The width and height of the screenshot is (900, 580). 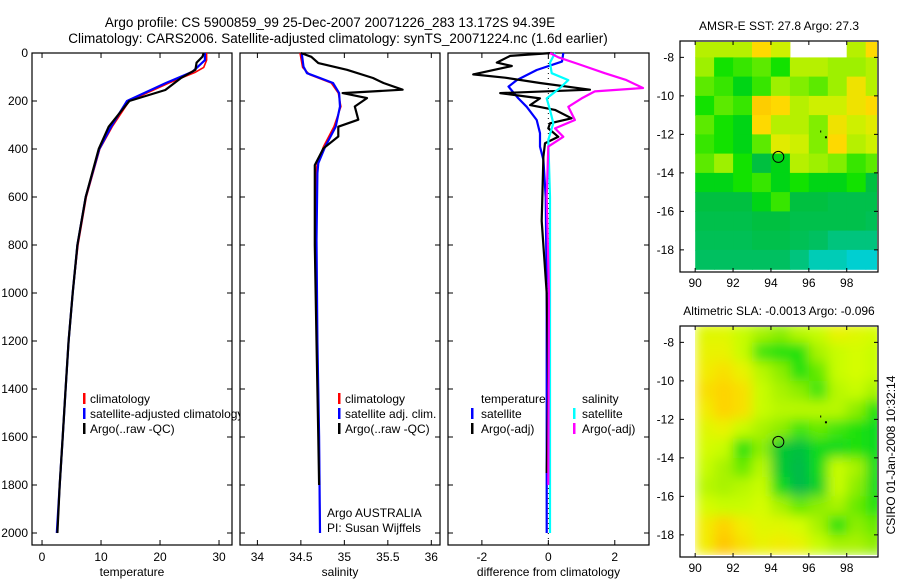 I want to click on lon-tick-label: 90, so click(x=695, y=283).